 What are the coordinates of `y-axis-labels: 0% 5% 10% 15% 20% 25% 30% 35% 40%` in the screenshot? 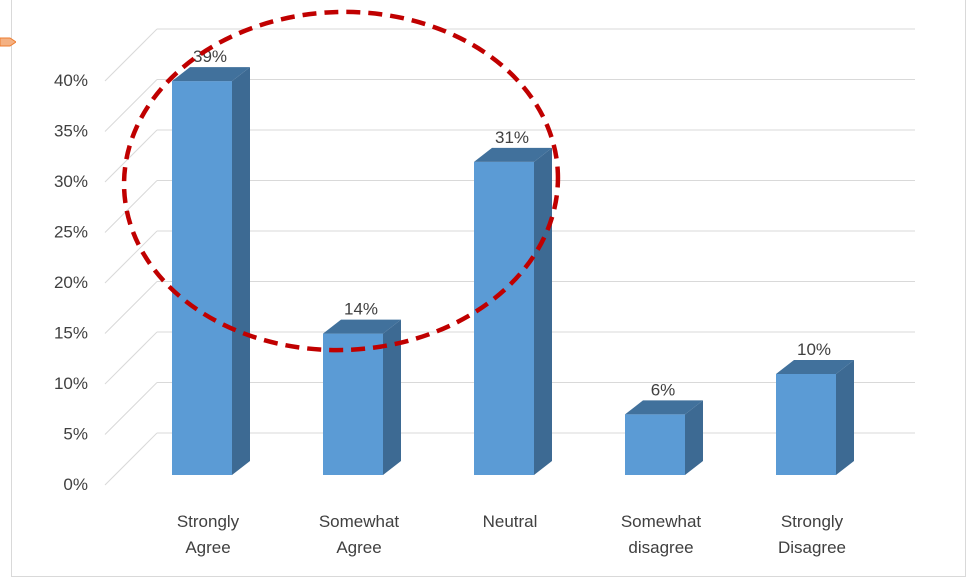 It's located at (71, 282).